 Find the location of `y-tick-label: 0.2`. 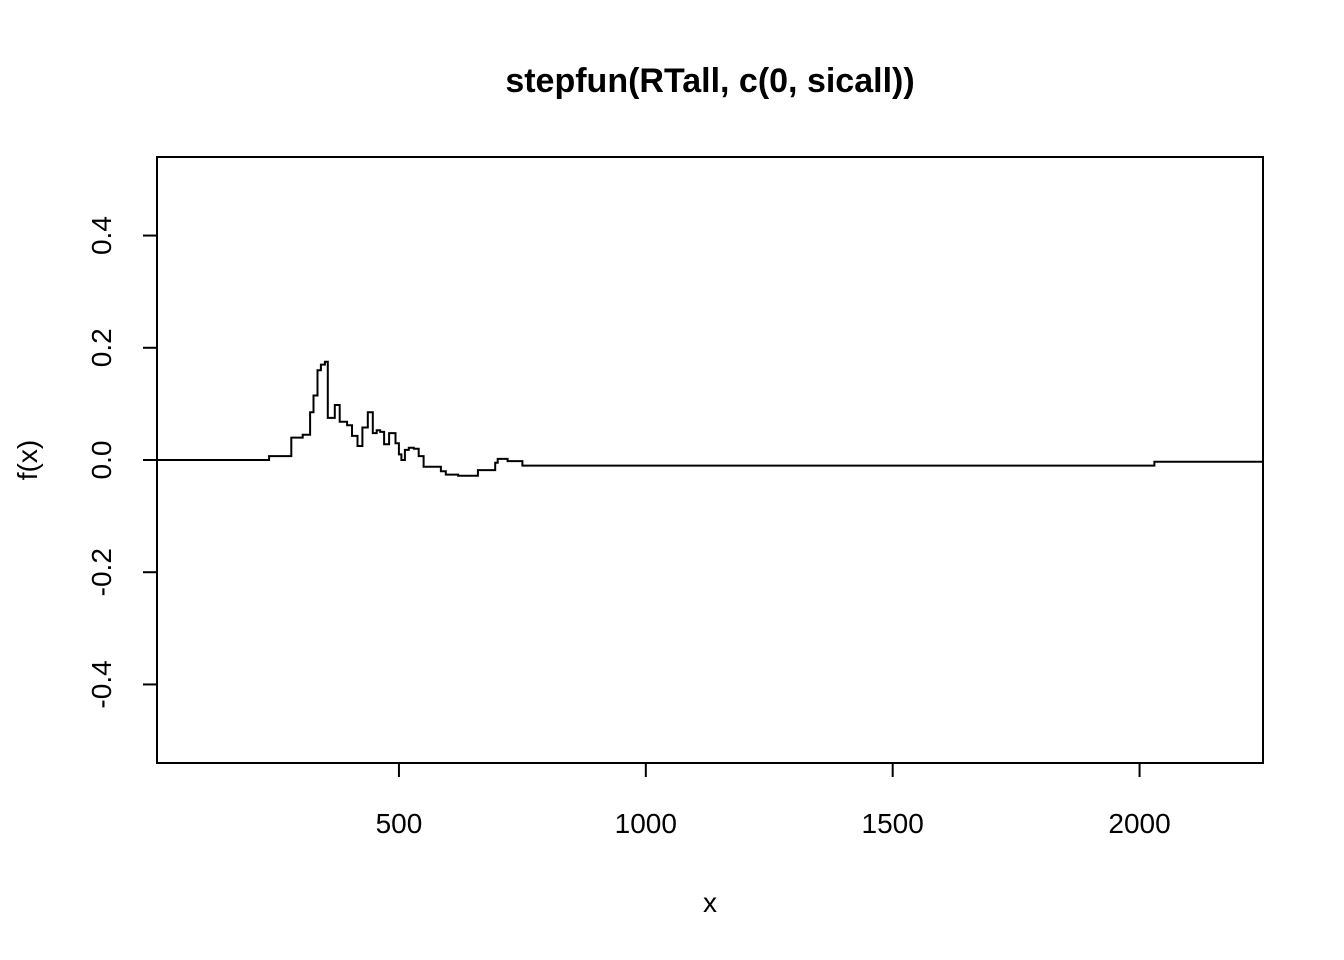

y-tick-label: 0.2 is located at coordinates (101, 347).